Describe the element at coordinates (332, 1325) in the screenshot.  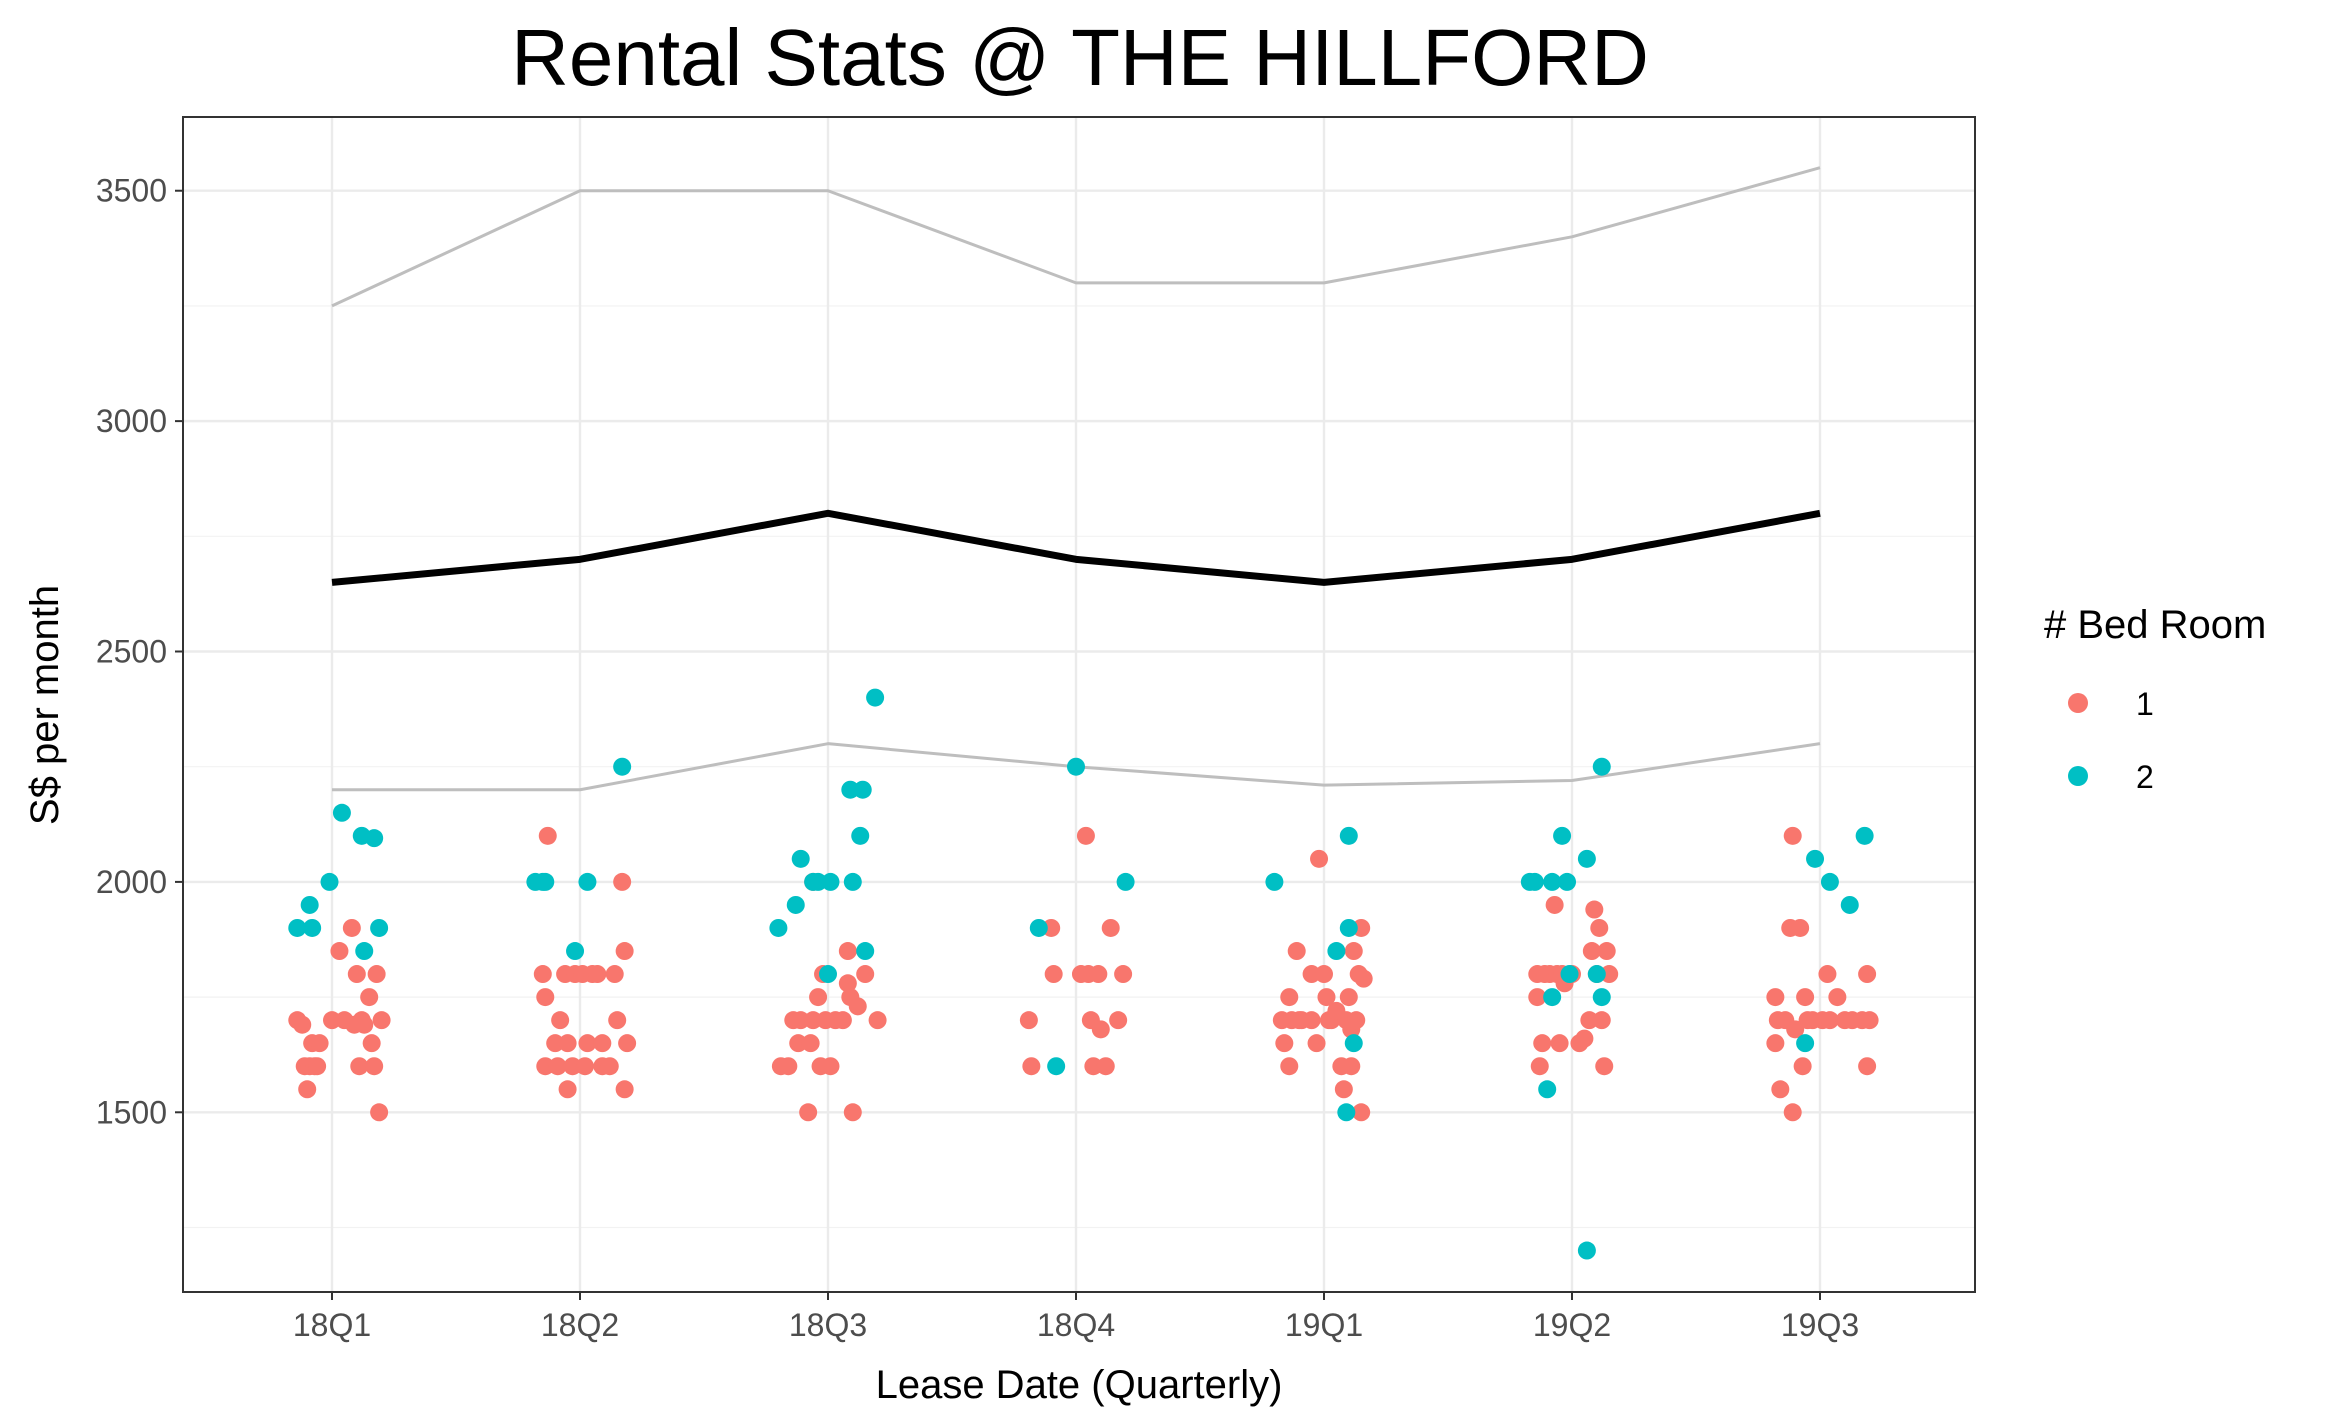
I see `x-tick-label: 18Q1` at that location.